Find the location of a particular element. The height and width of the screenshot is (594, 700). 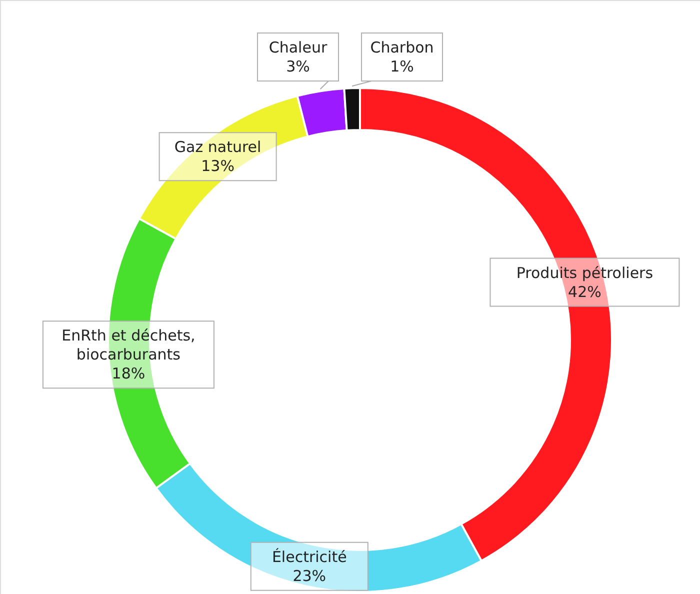

data-label: 3% is located at coordinates (298, 67).